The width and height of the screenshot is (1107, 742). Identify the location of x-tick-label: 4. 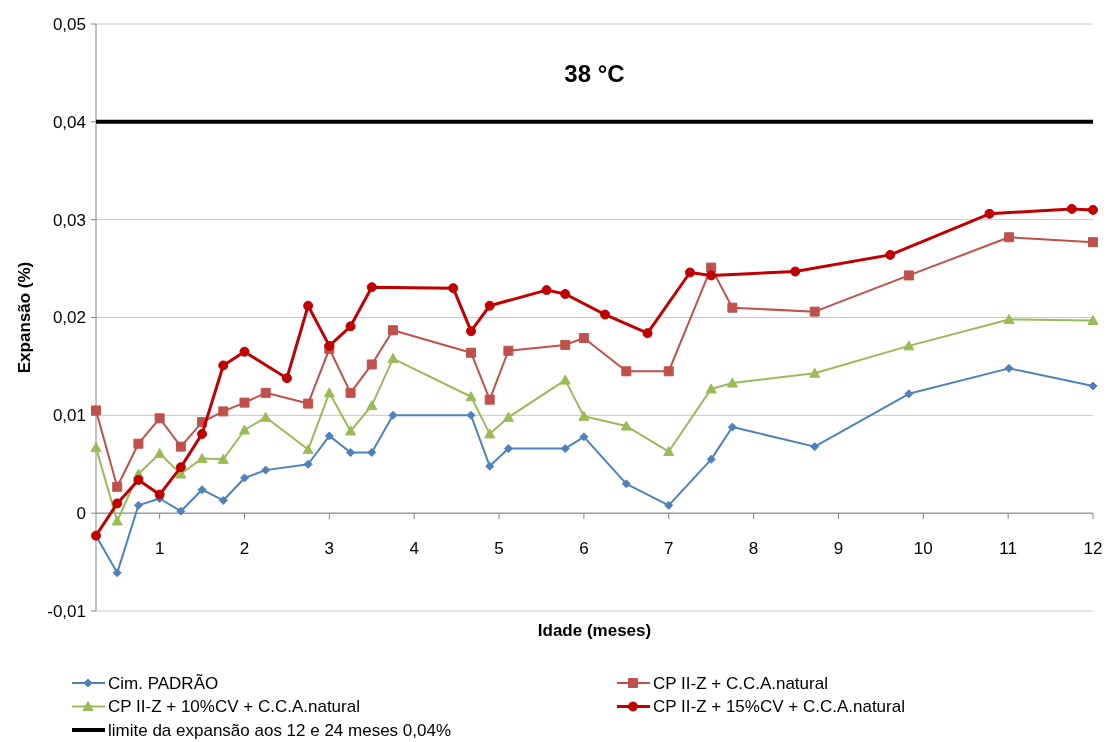
(414, 549).